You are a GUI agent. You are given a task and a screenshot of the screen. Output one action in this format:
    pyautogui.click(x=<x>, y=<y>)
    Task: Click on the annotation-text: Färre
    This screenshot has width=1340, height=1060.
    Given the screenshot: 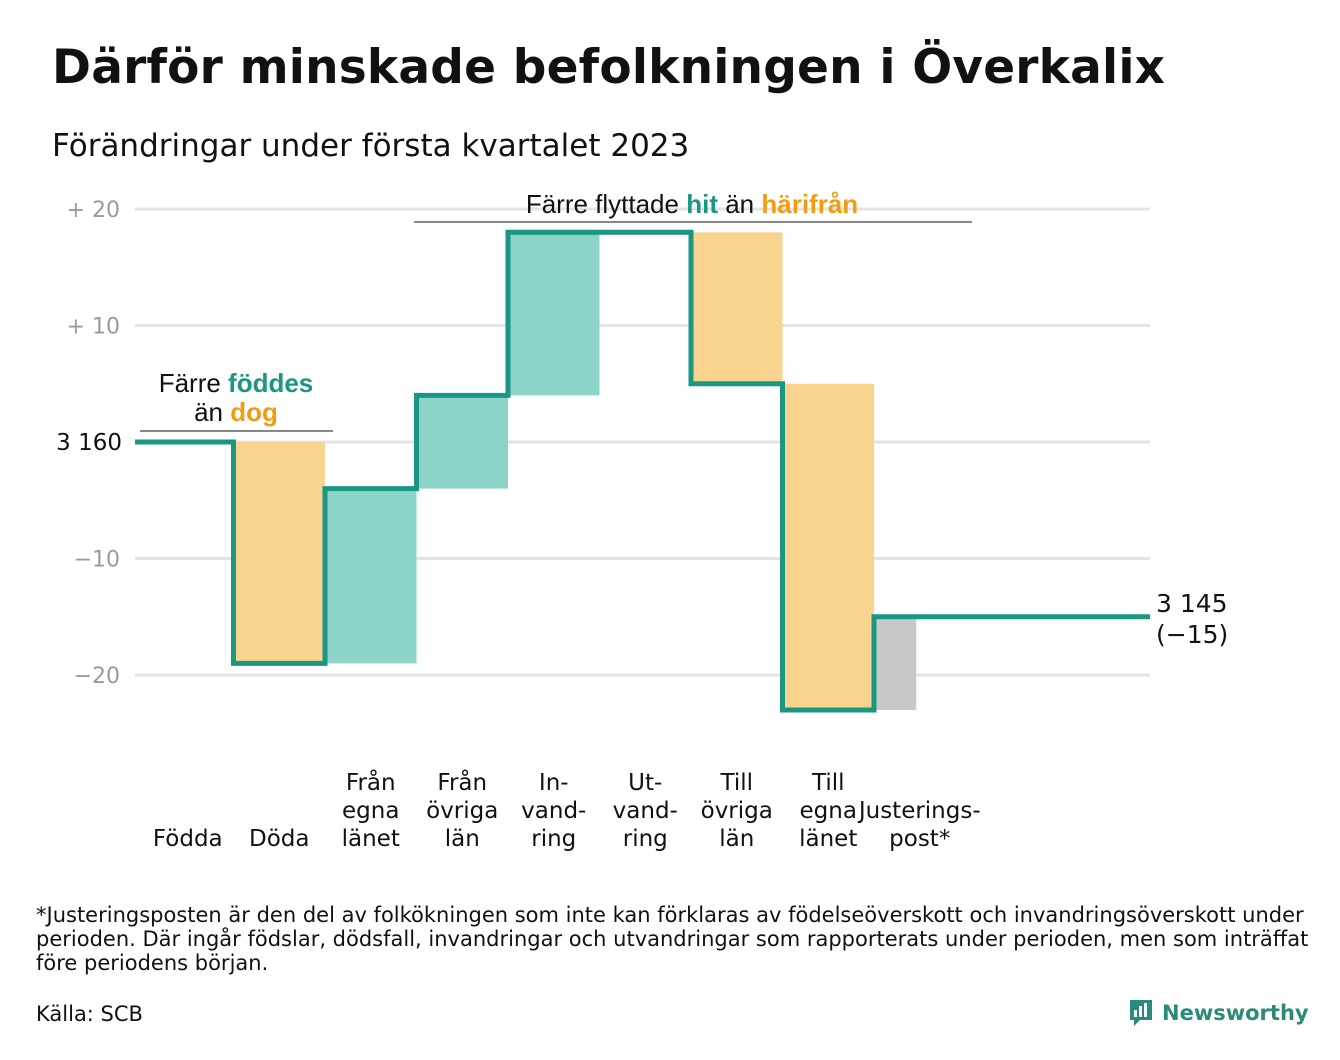 What is the action you would take?
    pyautogui.click(x=193, y=383)
    